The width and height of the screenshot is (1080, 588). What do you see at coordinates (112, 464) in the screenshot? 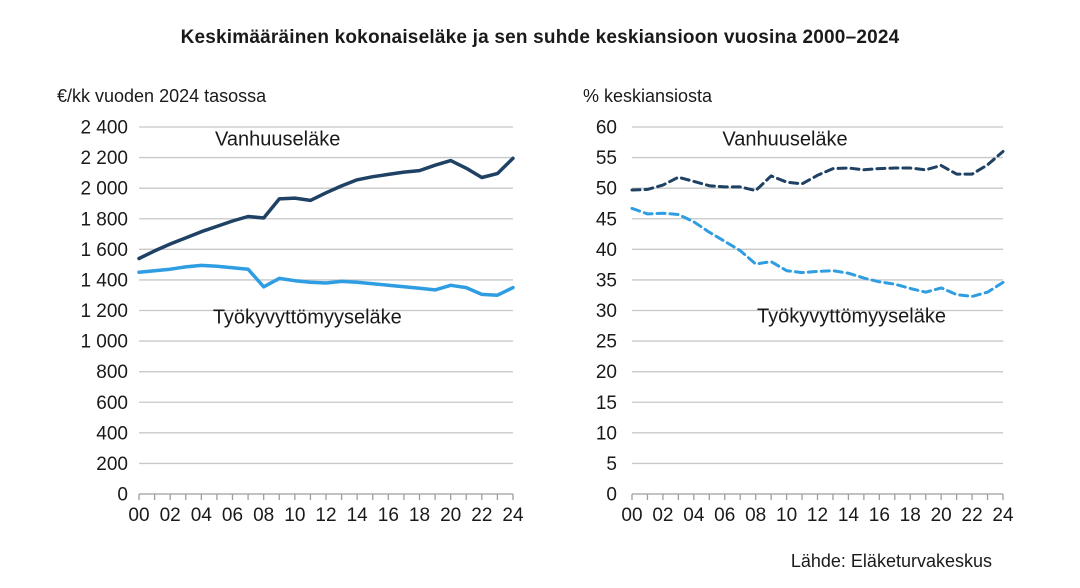
I see `y-axis-tick-label: 200` at bounding box center [112, 464].